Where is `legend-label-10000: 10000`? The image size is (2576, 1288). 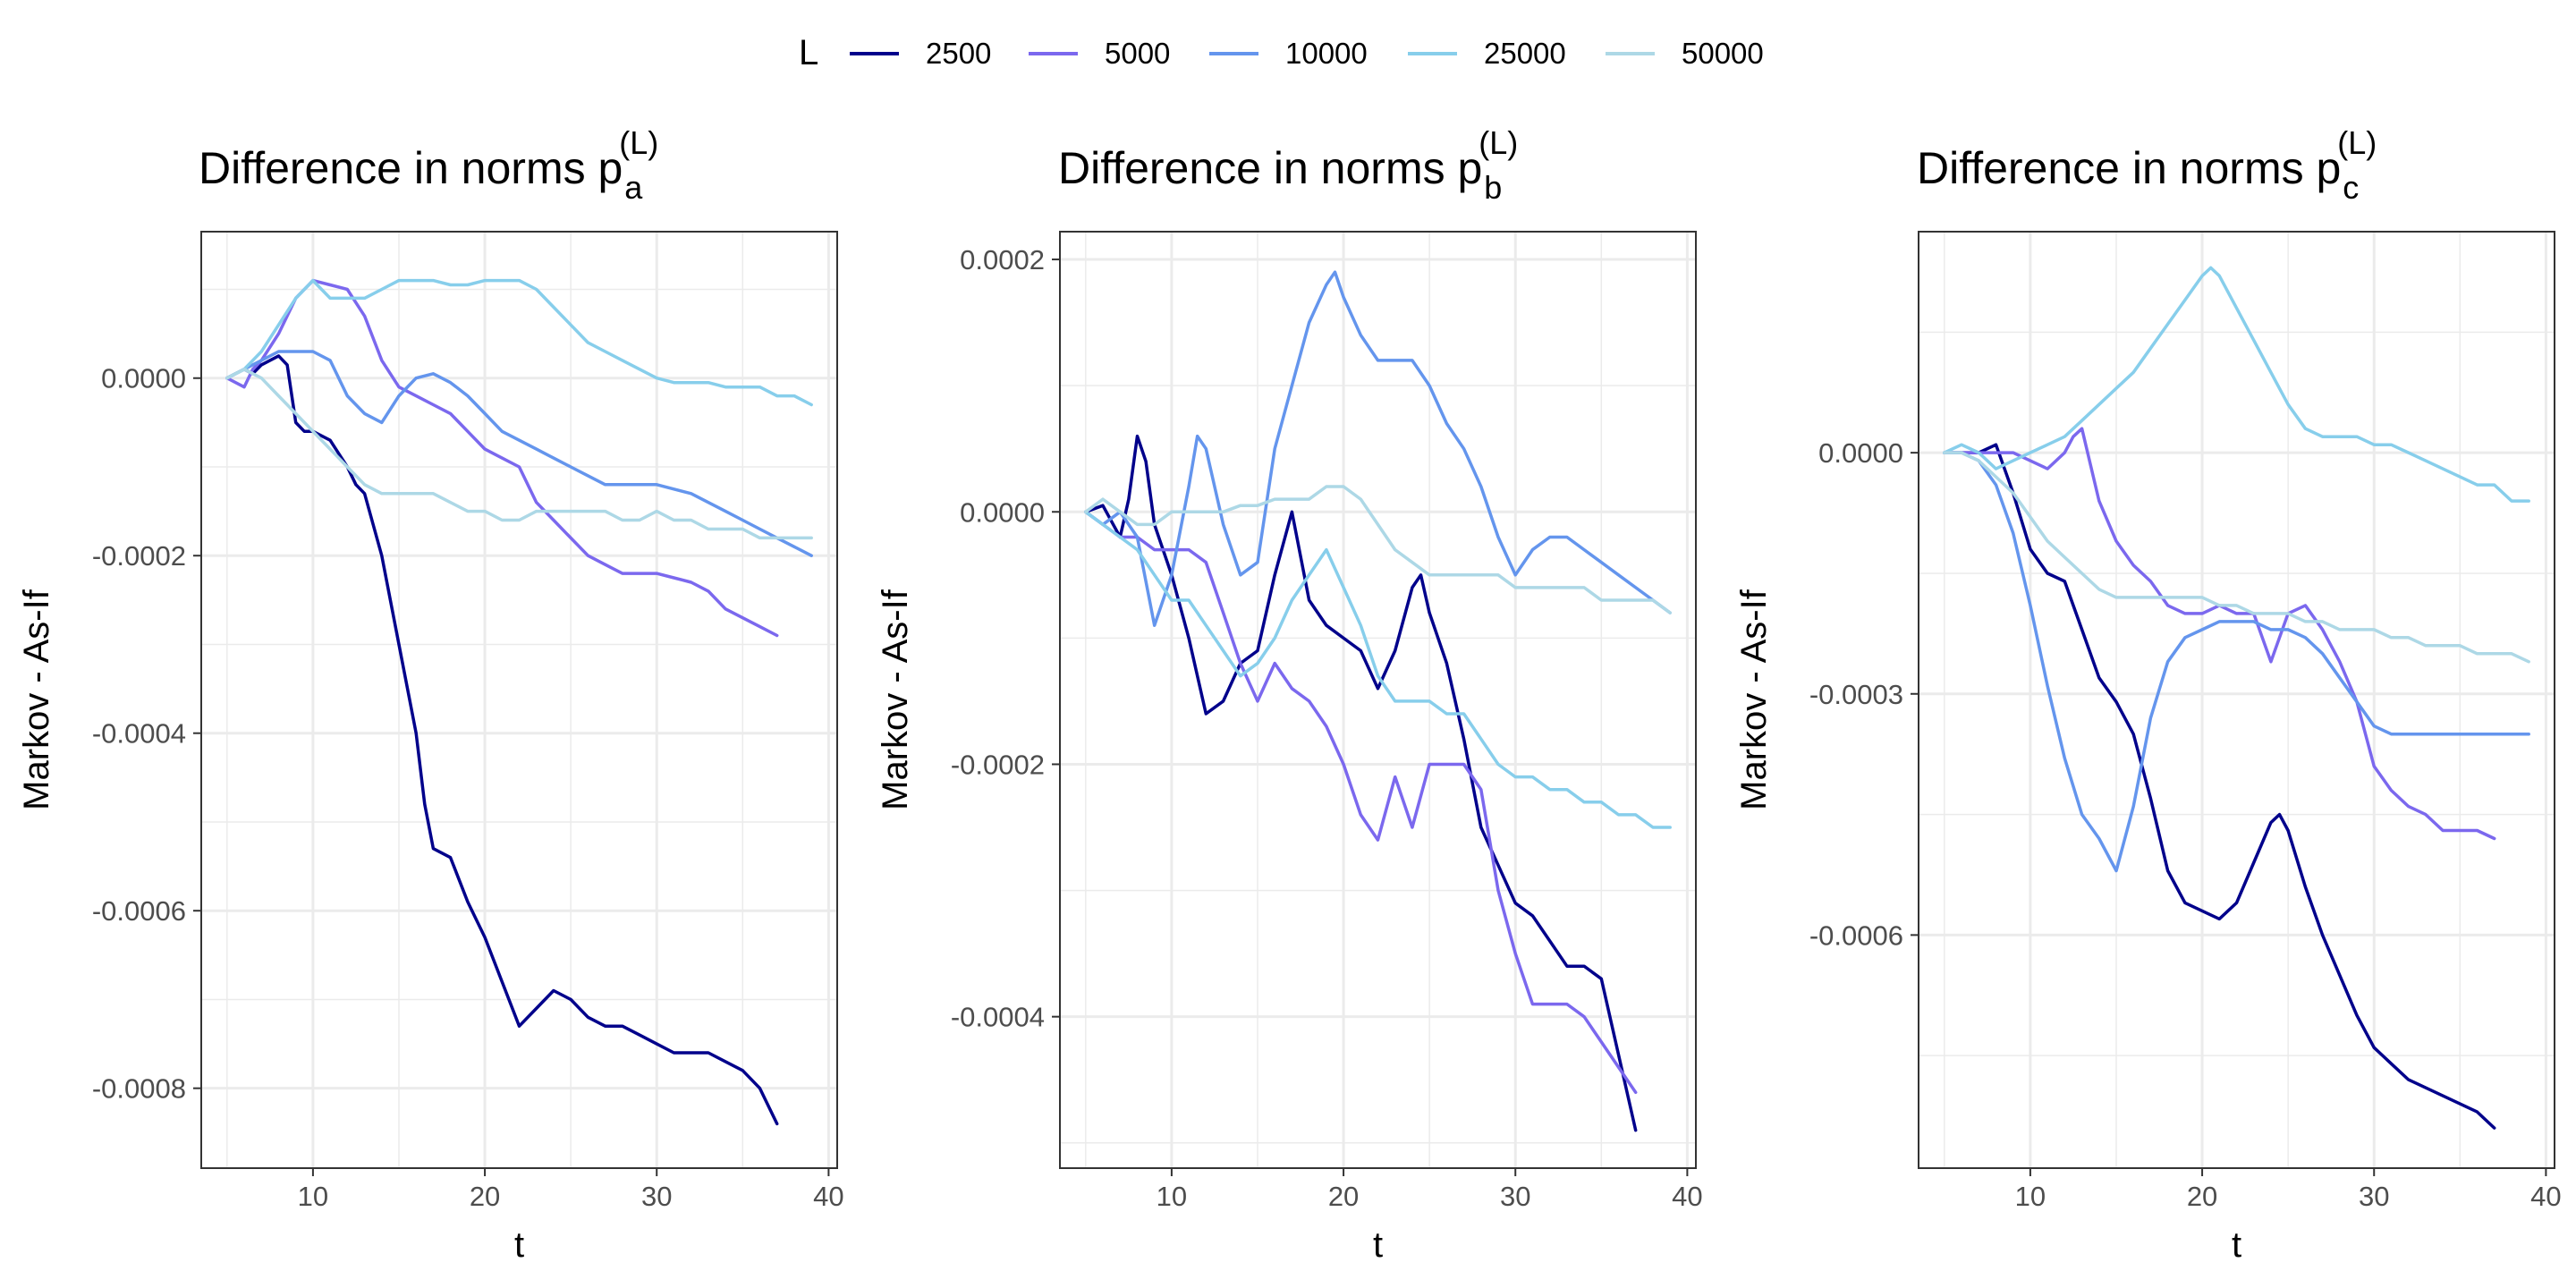
legend-label-10000: 10000 is located at coordinates (1326, 53).